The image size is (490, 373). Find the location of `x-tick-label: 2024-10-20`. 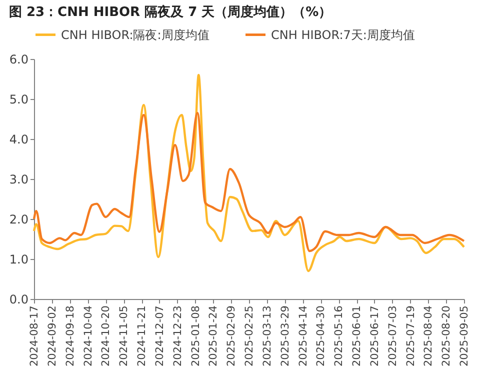

x-tick-label: 2024-10-20 is located at coordinates (106, 336).